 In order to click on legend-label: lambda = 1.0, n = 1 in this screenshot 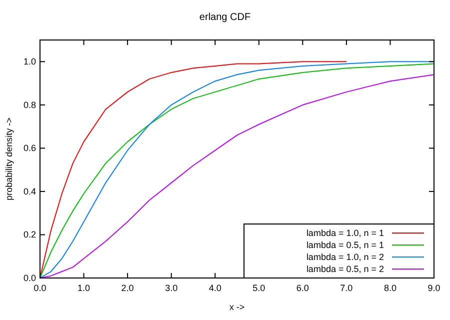, I will do `click(345, 233)`.